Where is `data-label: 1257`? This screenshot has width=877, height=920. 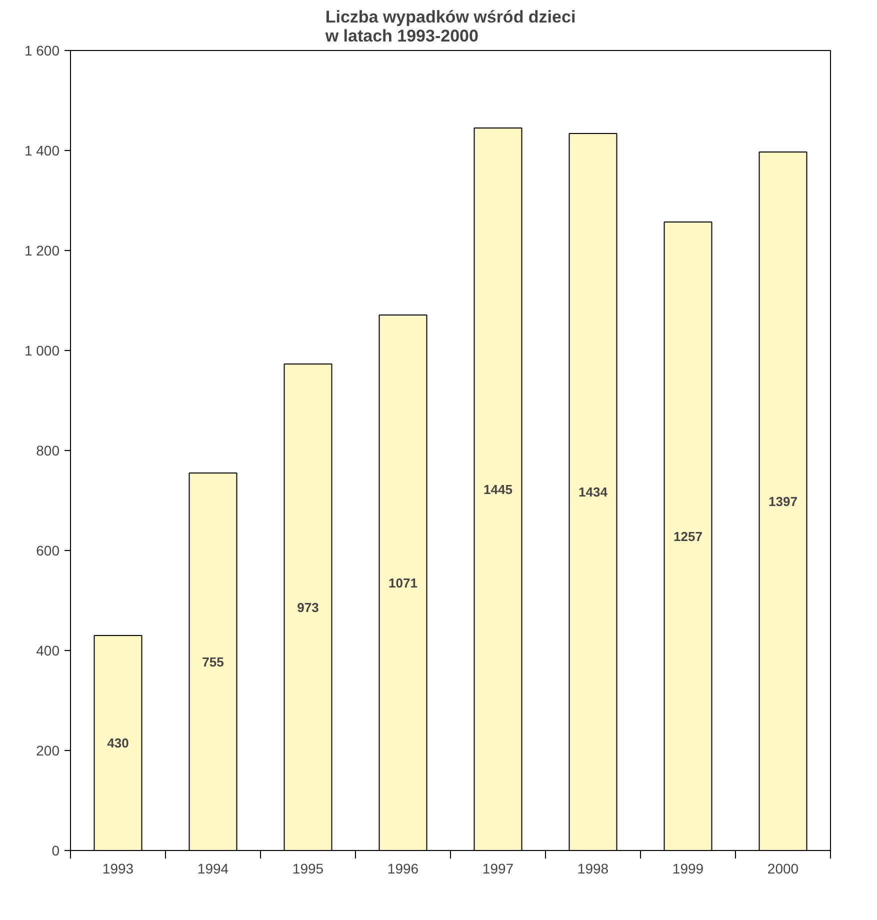
data-label: 1257 is located at coordinates (688, 536).